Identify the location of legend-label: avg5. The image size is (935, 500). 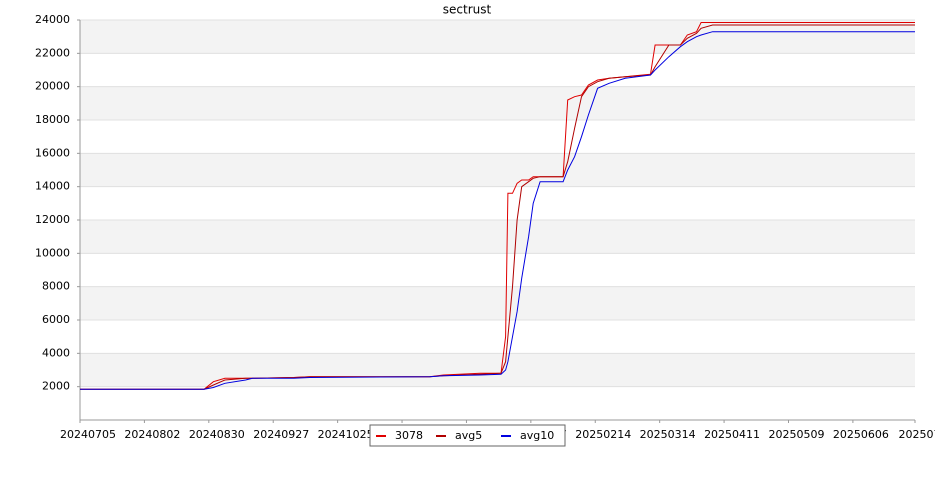
(468, 435).